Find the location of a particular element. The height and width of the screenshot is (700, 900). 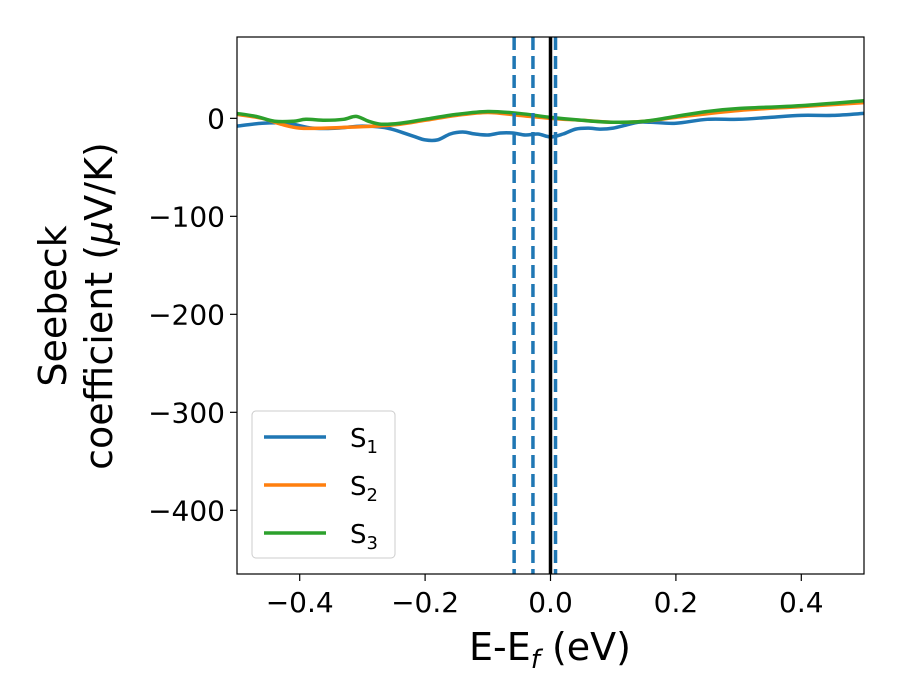

x-tick-label: 0.0 is located at coordinates (550, 602).